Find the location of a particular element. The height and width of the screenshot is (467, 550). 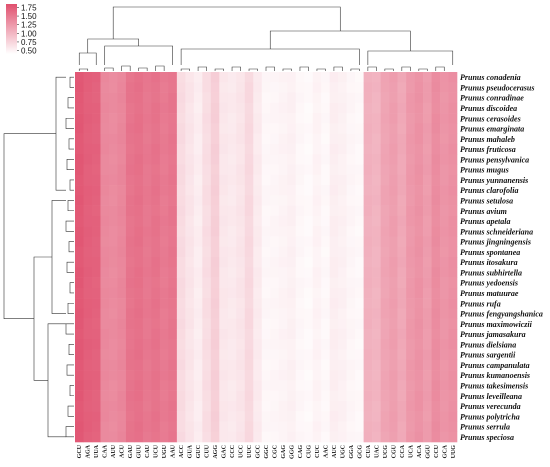

column-label: CAG is located at coordinates (301, 452).